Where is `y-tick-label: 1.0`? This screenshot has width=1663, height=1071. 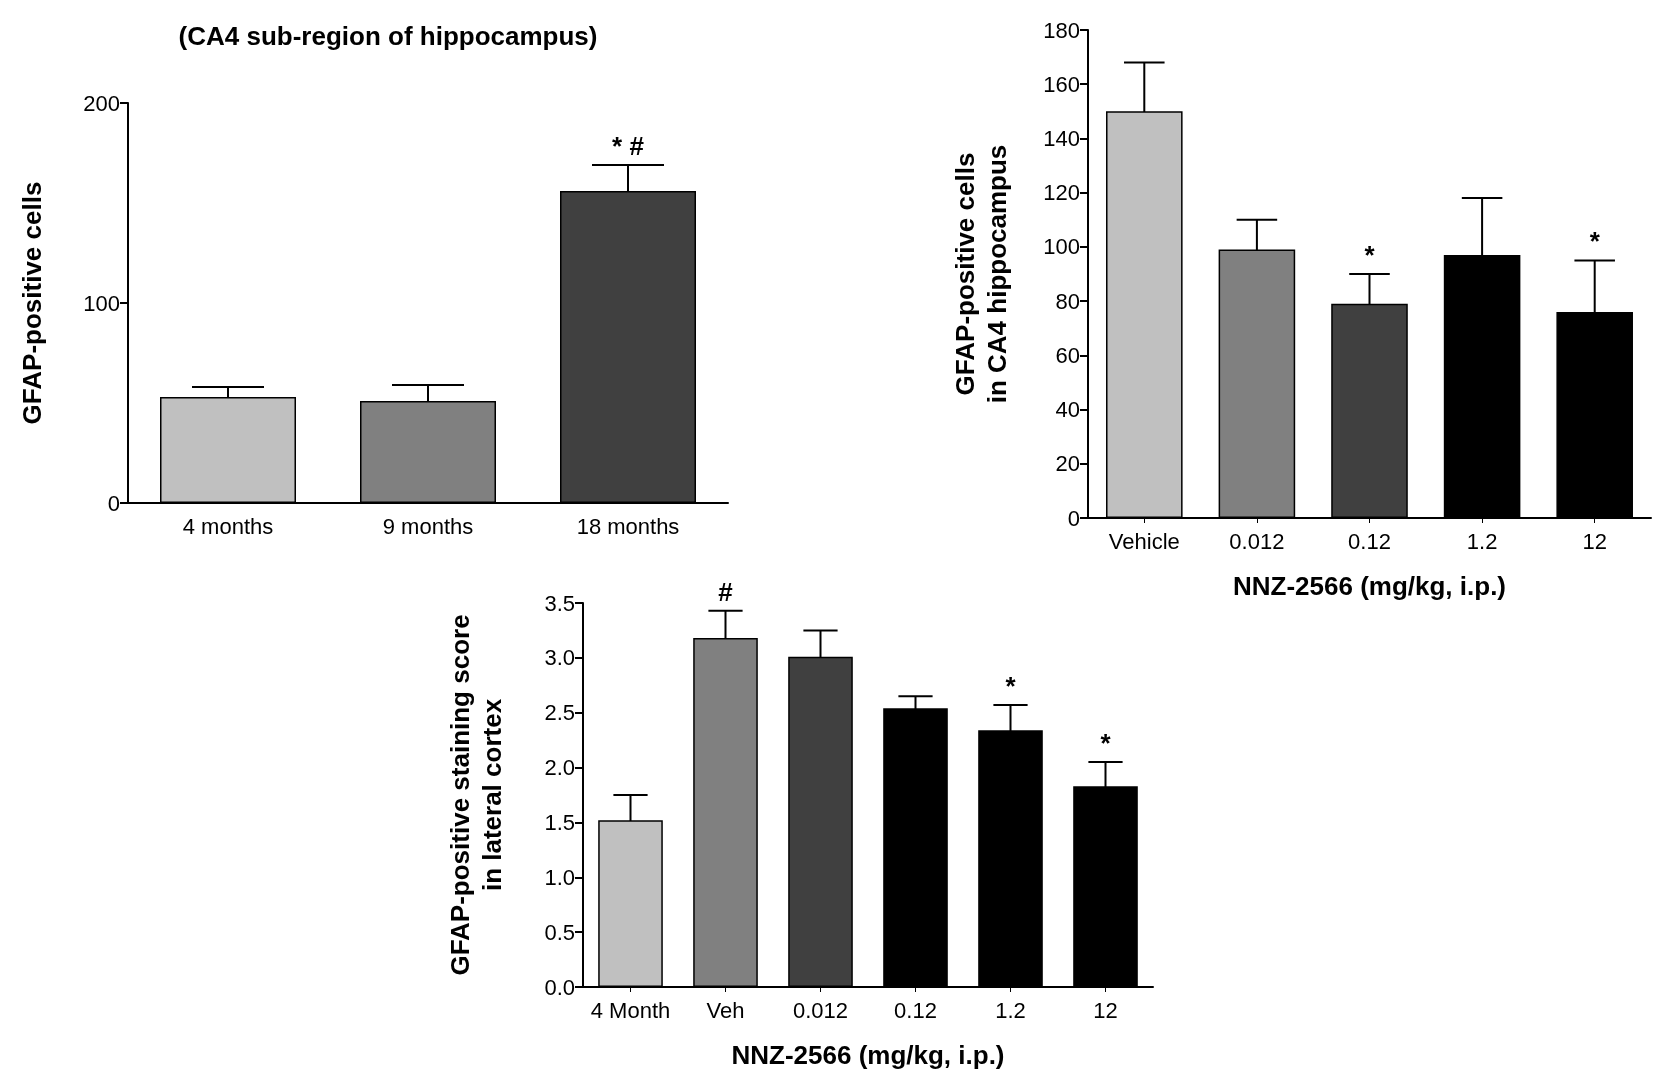
y-tick-label: 1.0 is located at coordinates (559, 877).